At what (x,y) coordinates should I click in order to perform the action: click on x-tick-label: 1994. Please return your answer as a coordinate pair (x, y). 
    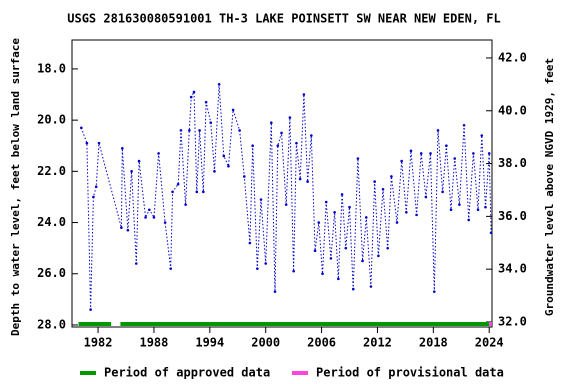
    Looking at the image, I should click on (209, 343).